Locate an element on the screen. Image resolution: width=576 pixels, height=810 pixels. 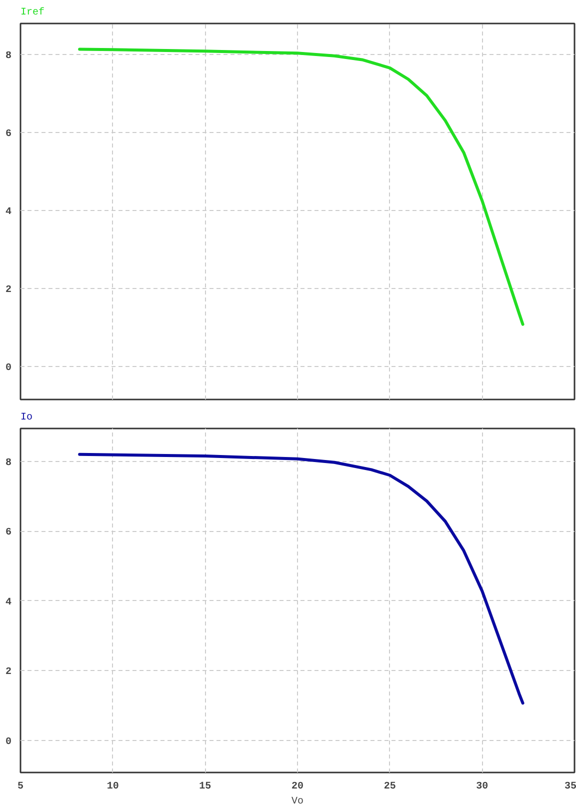
chart-title: Iref is located at coordinates (32, 12).